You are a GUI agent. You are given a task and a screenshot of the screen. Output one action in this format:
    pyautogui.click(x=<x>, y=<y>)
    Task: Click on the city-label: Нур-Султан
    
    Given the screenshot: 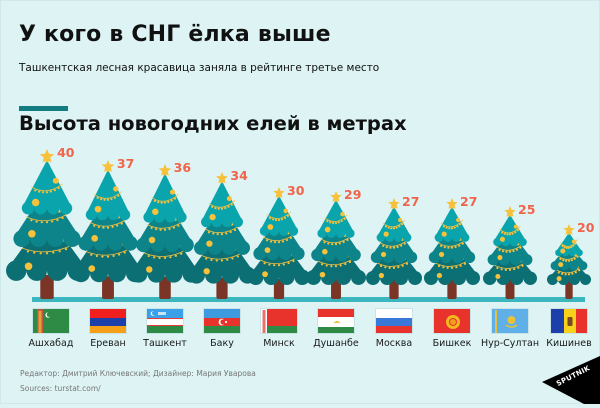 What is the action you would take?
    pyautogui.click(x=510, y=343)
    